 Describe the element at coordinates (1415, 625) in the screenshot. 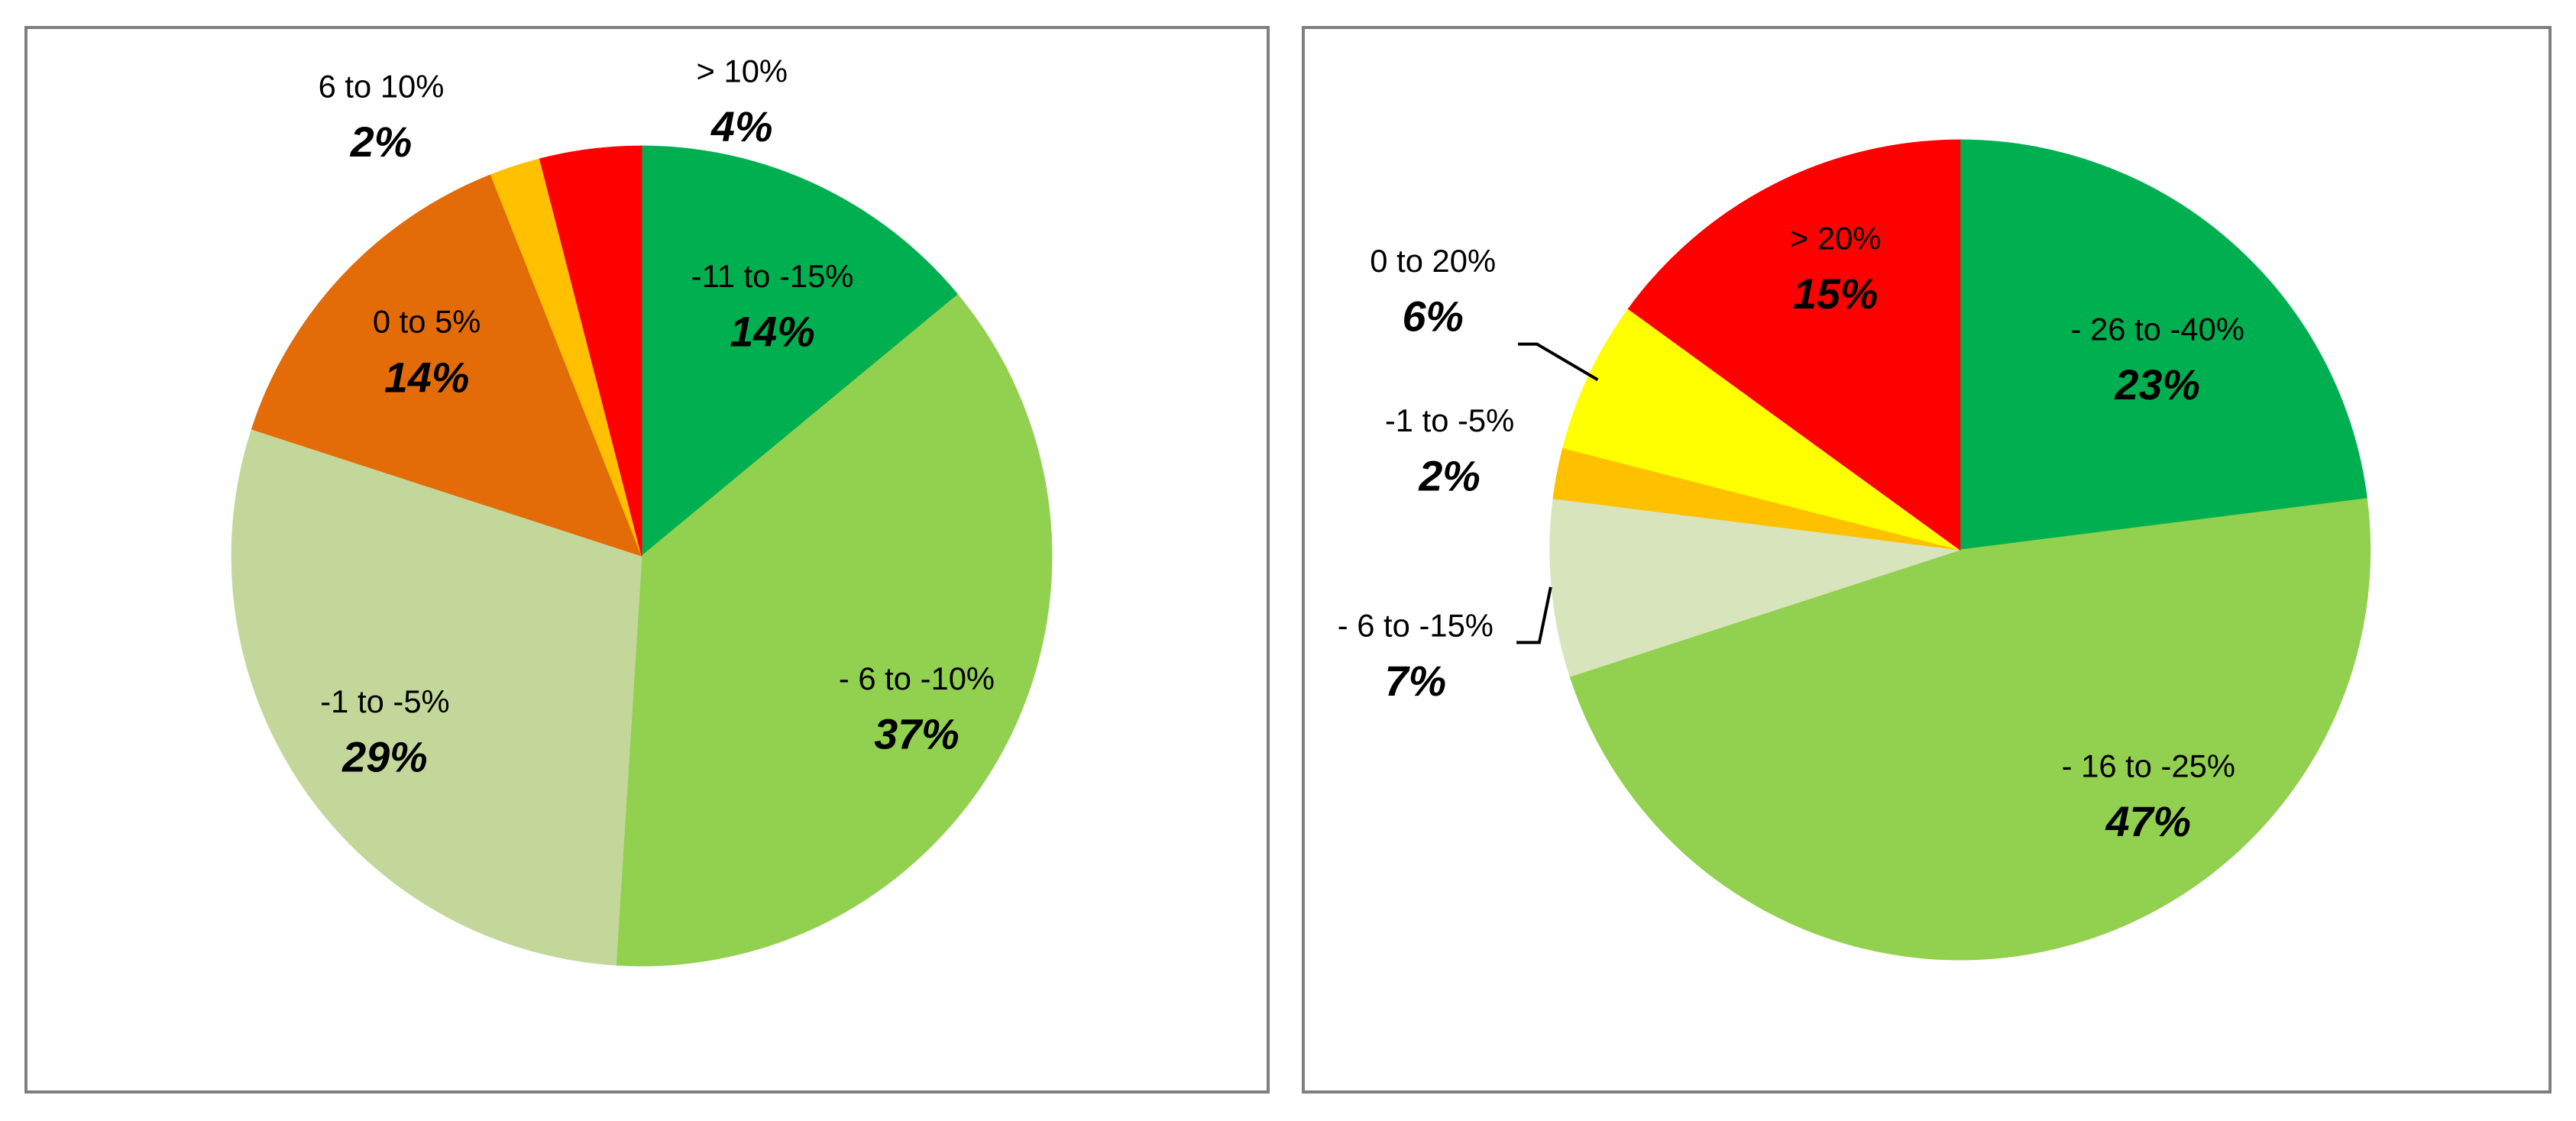

I see `slice-category-label: - 6 to -15%` at that location.